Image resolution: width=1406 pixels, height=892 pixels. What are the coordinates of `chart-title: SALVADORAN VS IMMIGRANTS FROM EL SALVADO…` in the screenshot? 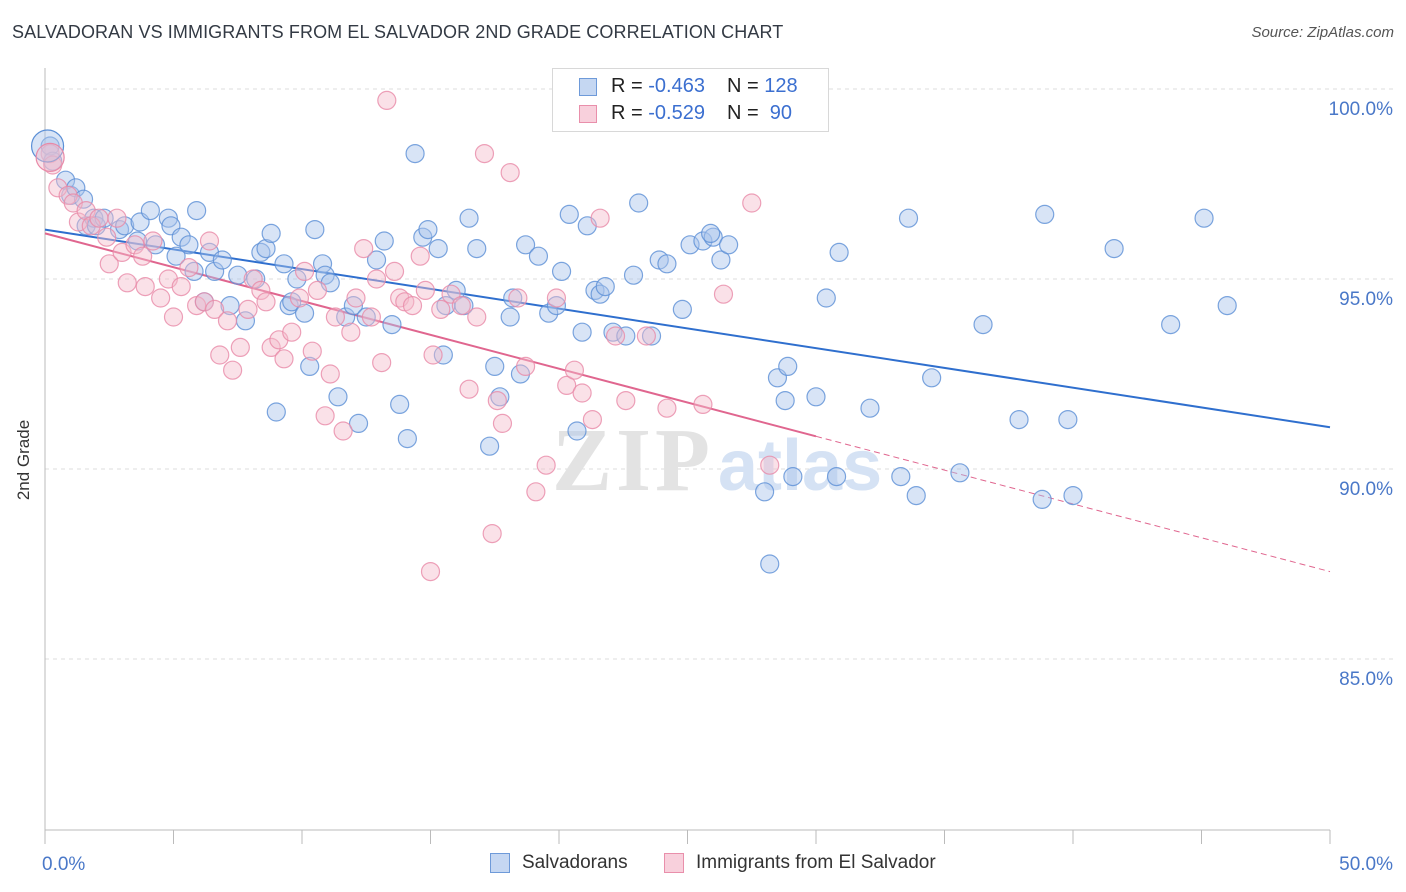 It's located at (398, 32).